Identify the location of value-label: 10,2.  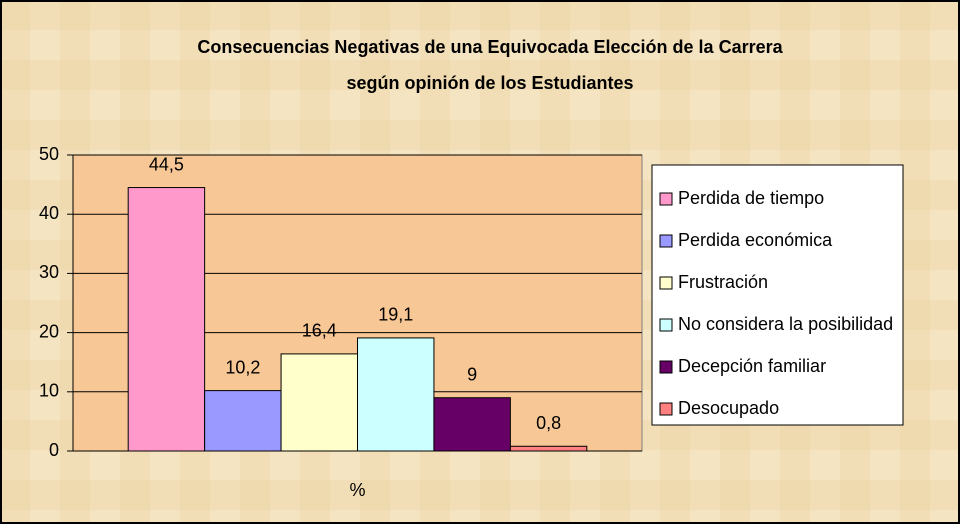
(242, 367).